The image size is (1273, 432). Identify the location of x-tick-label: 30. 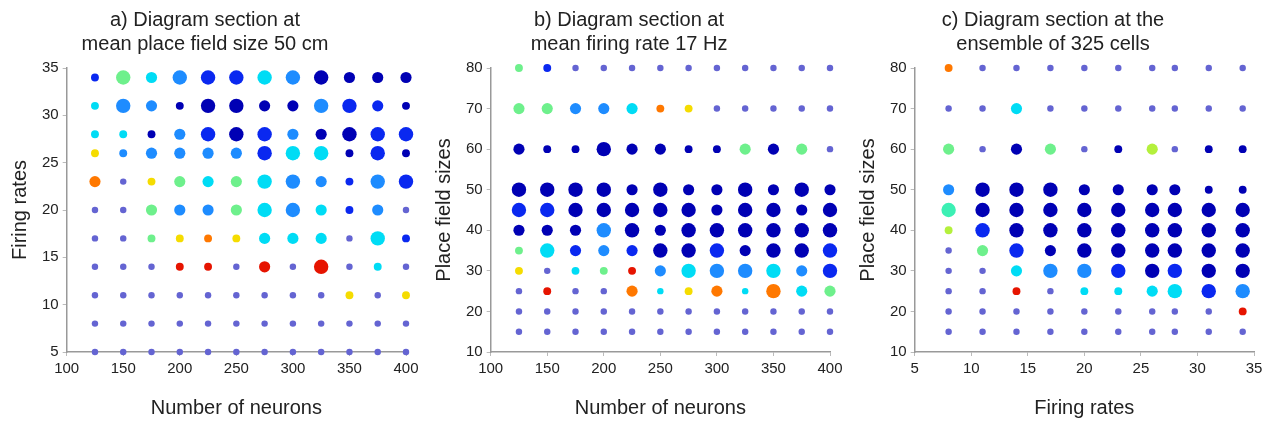
(1197, 368).